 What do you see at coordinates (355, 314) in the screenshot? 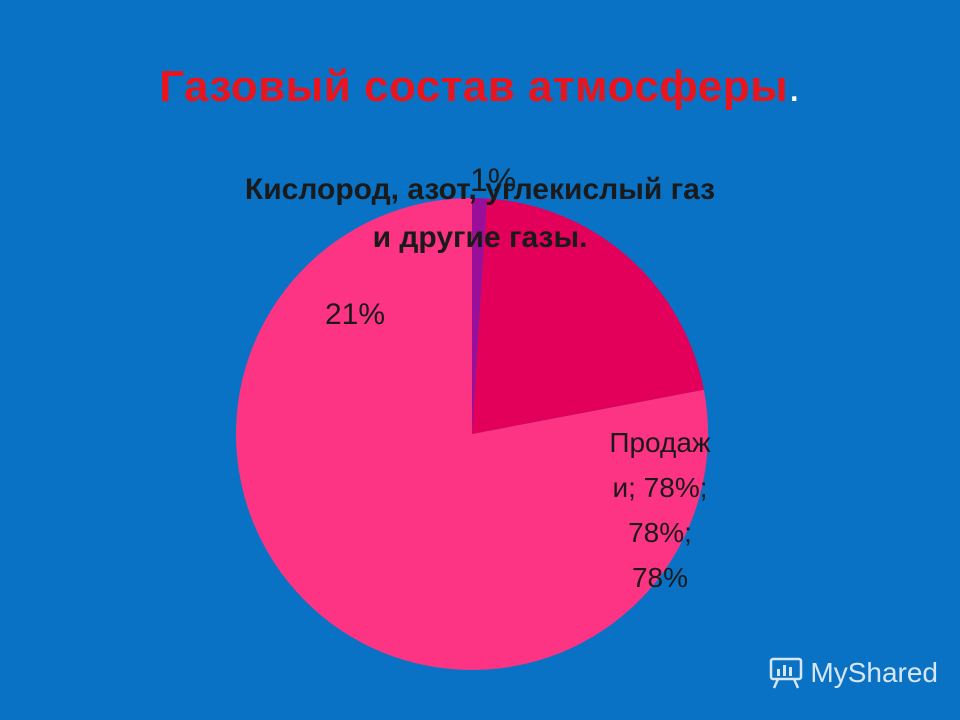
I see `data-label-oxygen: 21%` at bounding box center [355, 314].